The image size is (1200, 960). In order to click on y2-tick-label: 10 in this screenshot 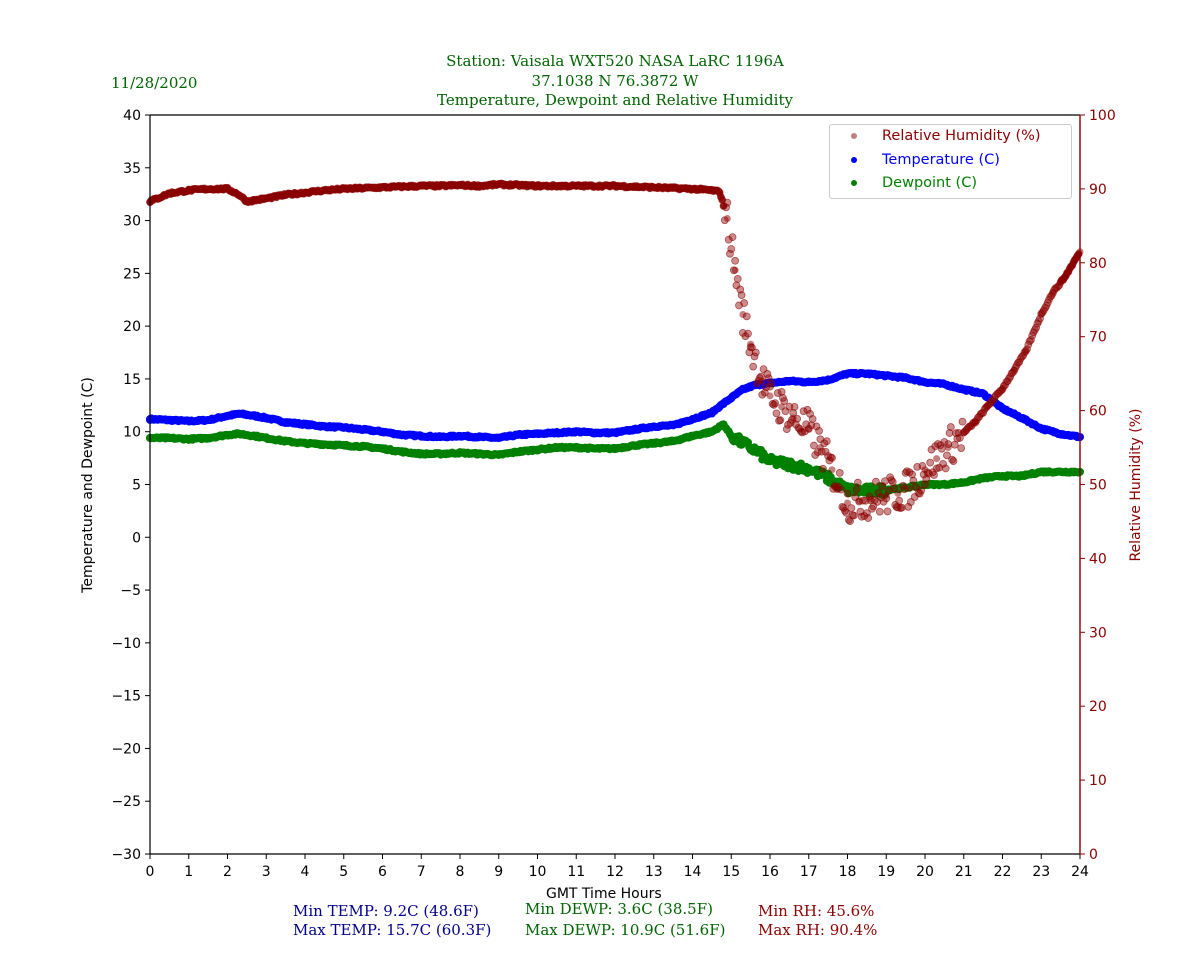, I will do `click(1098, 781)`.